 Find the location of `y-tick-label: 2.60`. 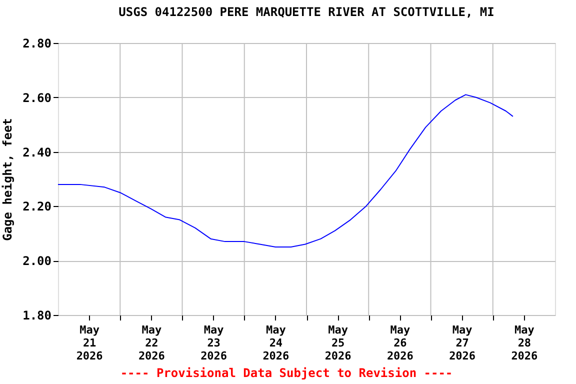

y-tick-label: 2.60 is located at coordinates (37, 97).